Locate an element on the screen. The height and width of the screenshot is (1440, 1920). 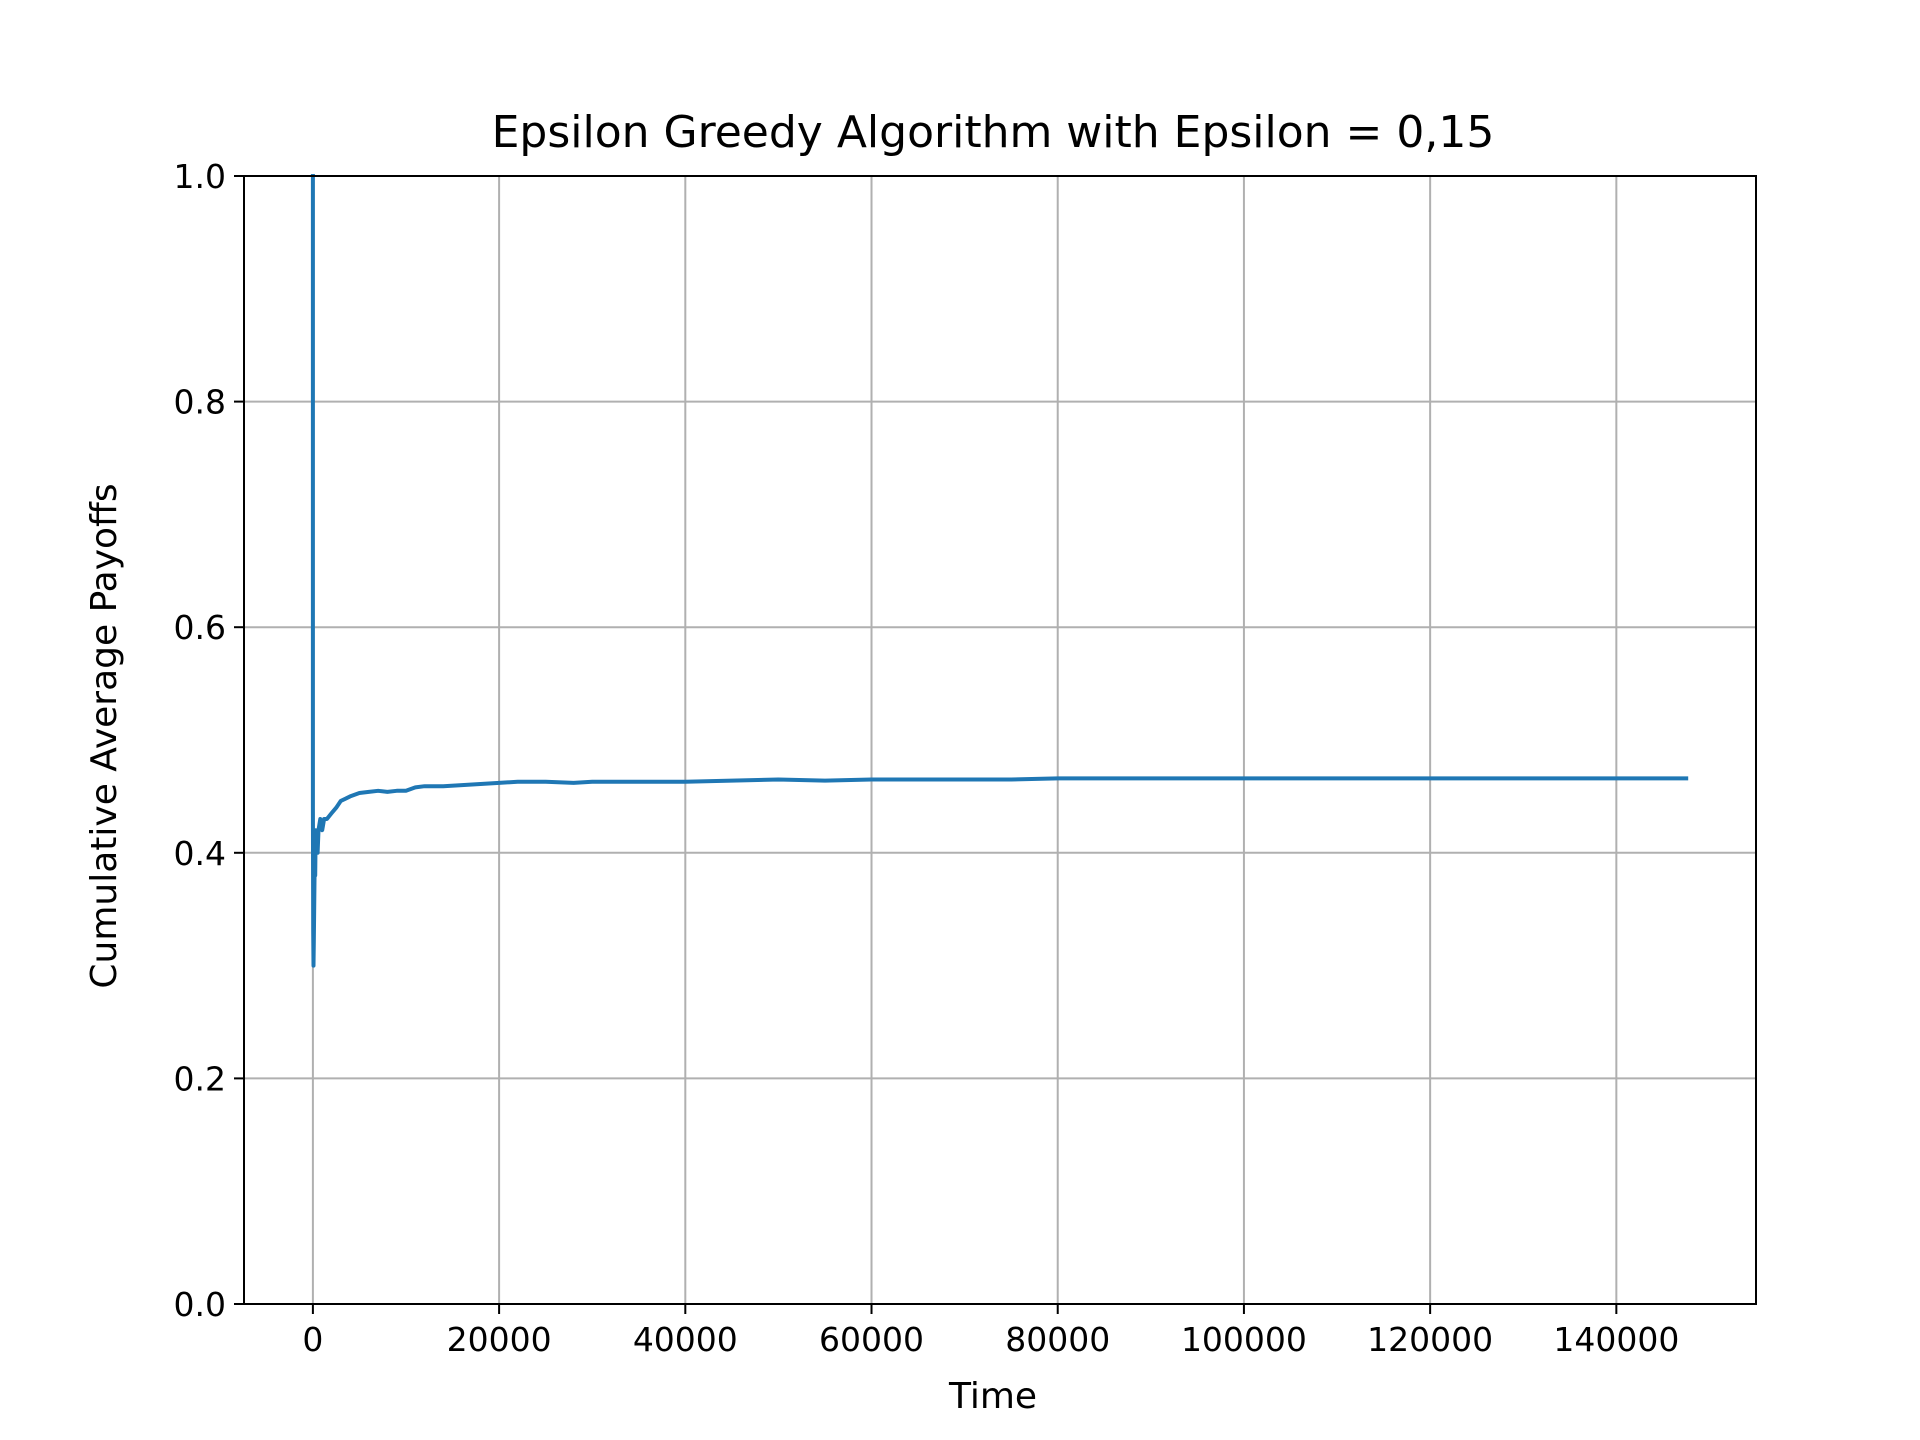
x-tick-label: 80000 is located at coordinates (1057, 1339).